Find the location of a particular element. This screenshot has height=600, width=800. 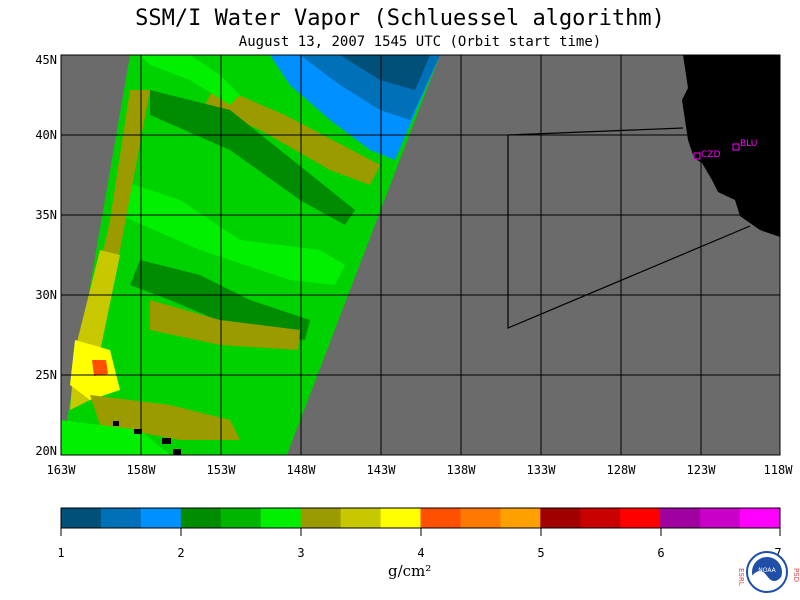

noaa-logo-text: NOAA is located at coordinates (767, 570).